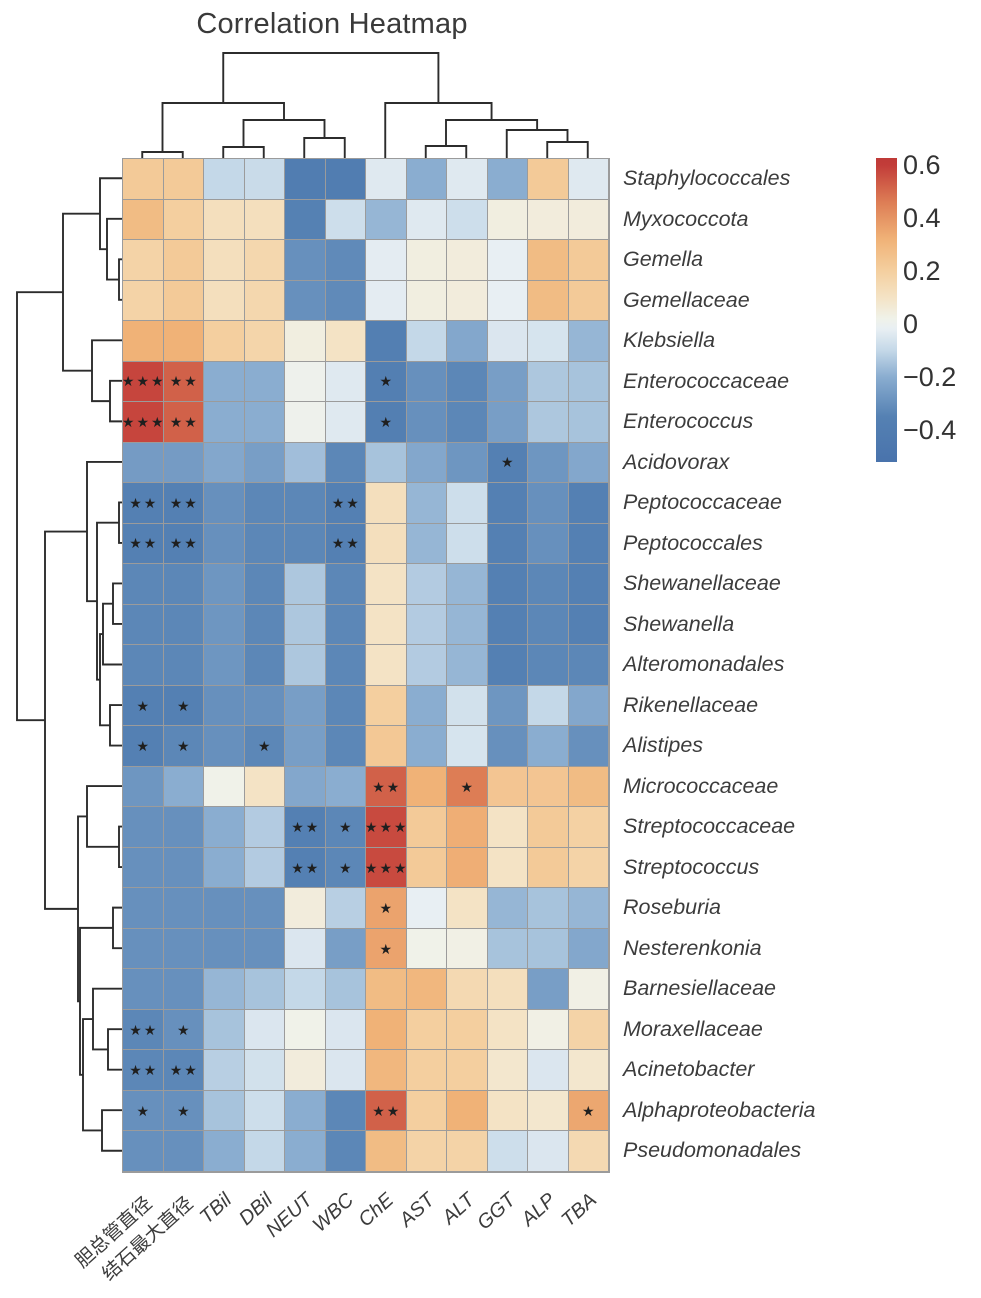 This screenshot has height=1298, width=981. Describe the element at coordinates (663, 259) in the screenshot. I see `row-label: Gemella` at that location.